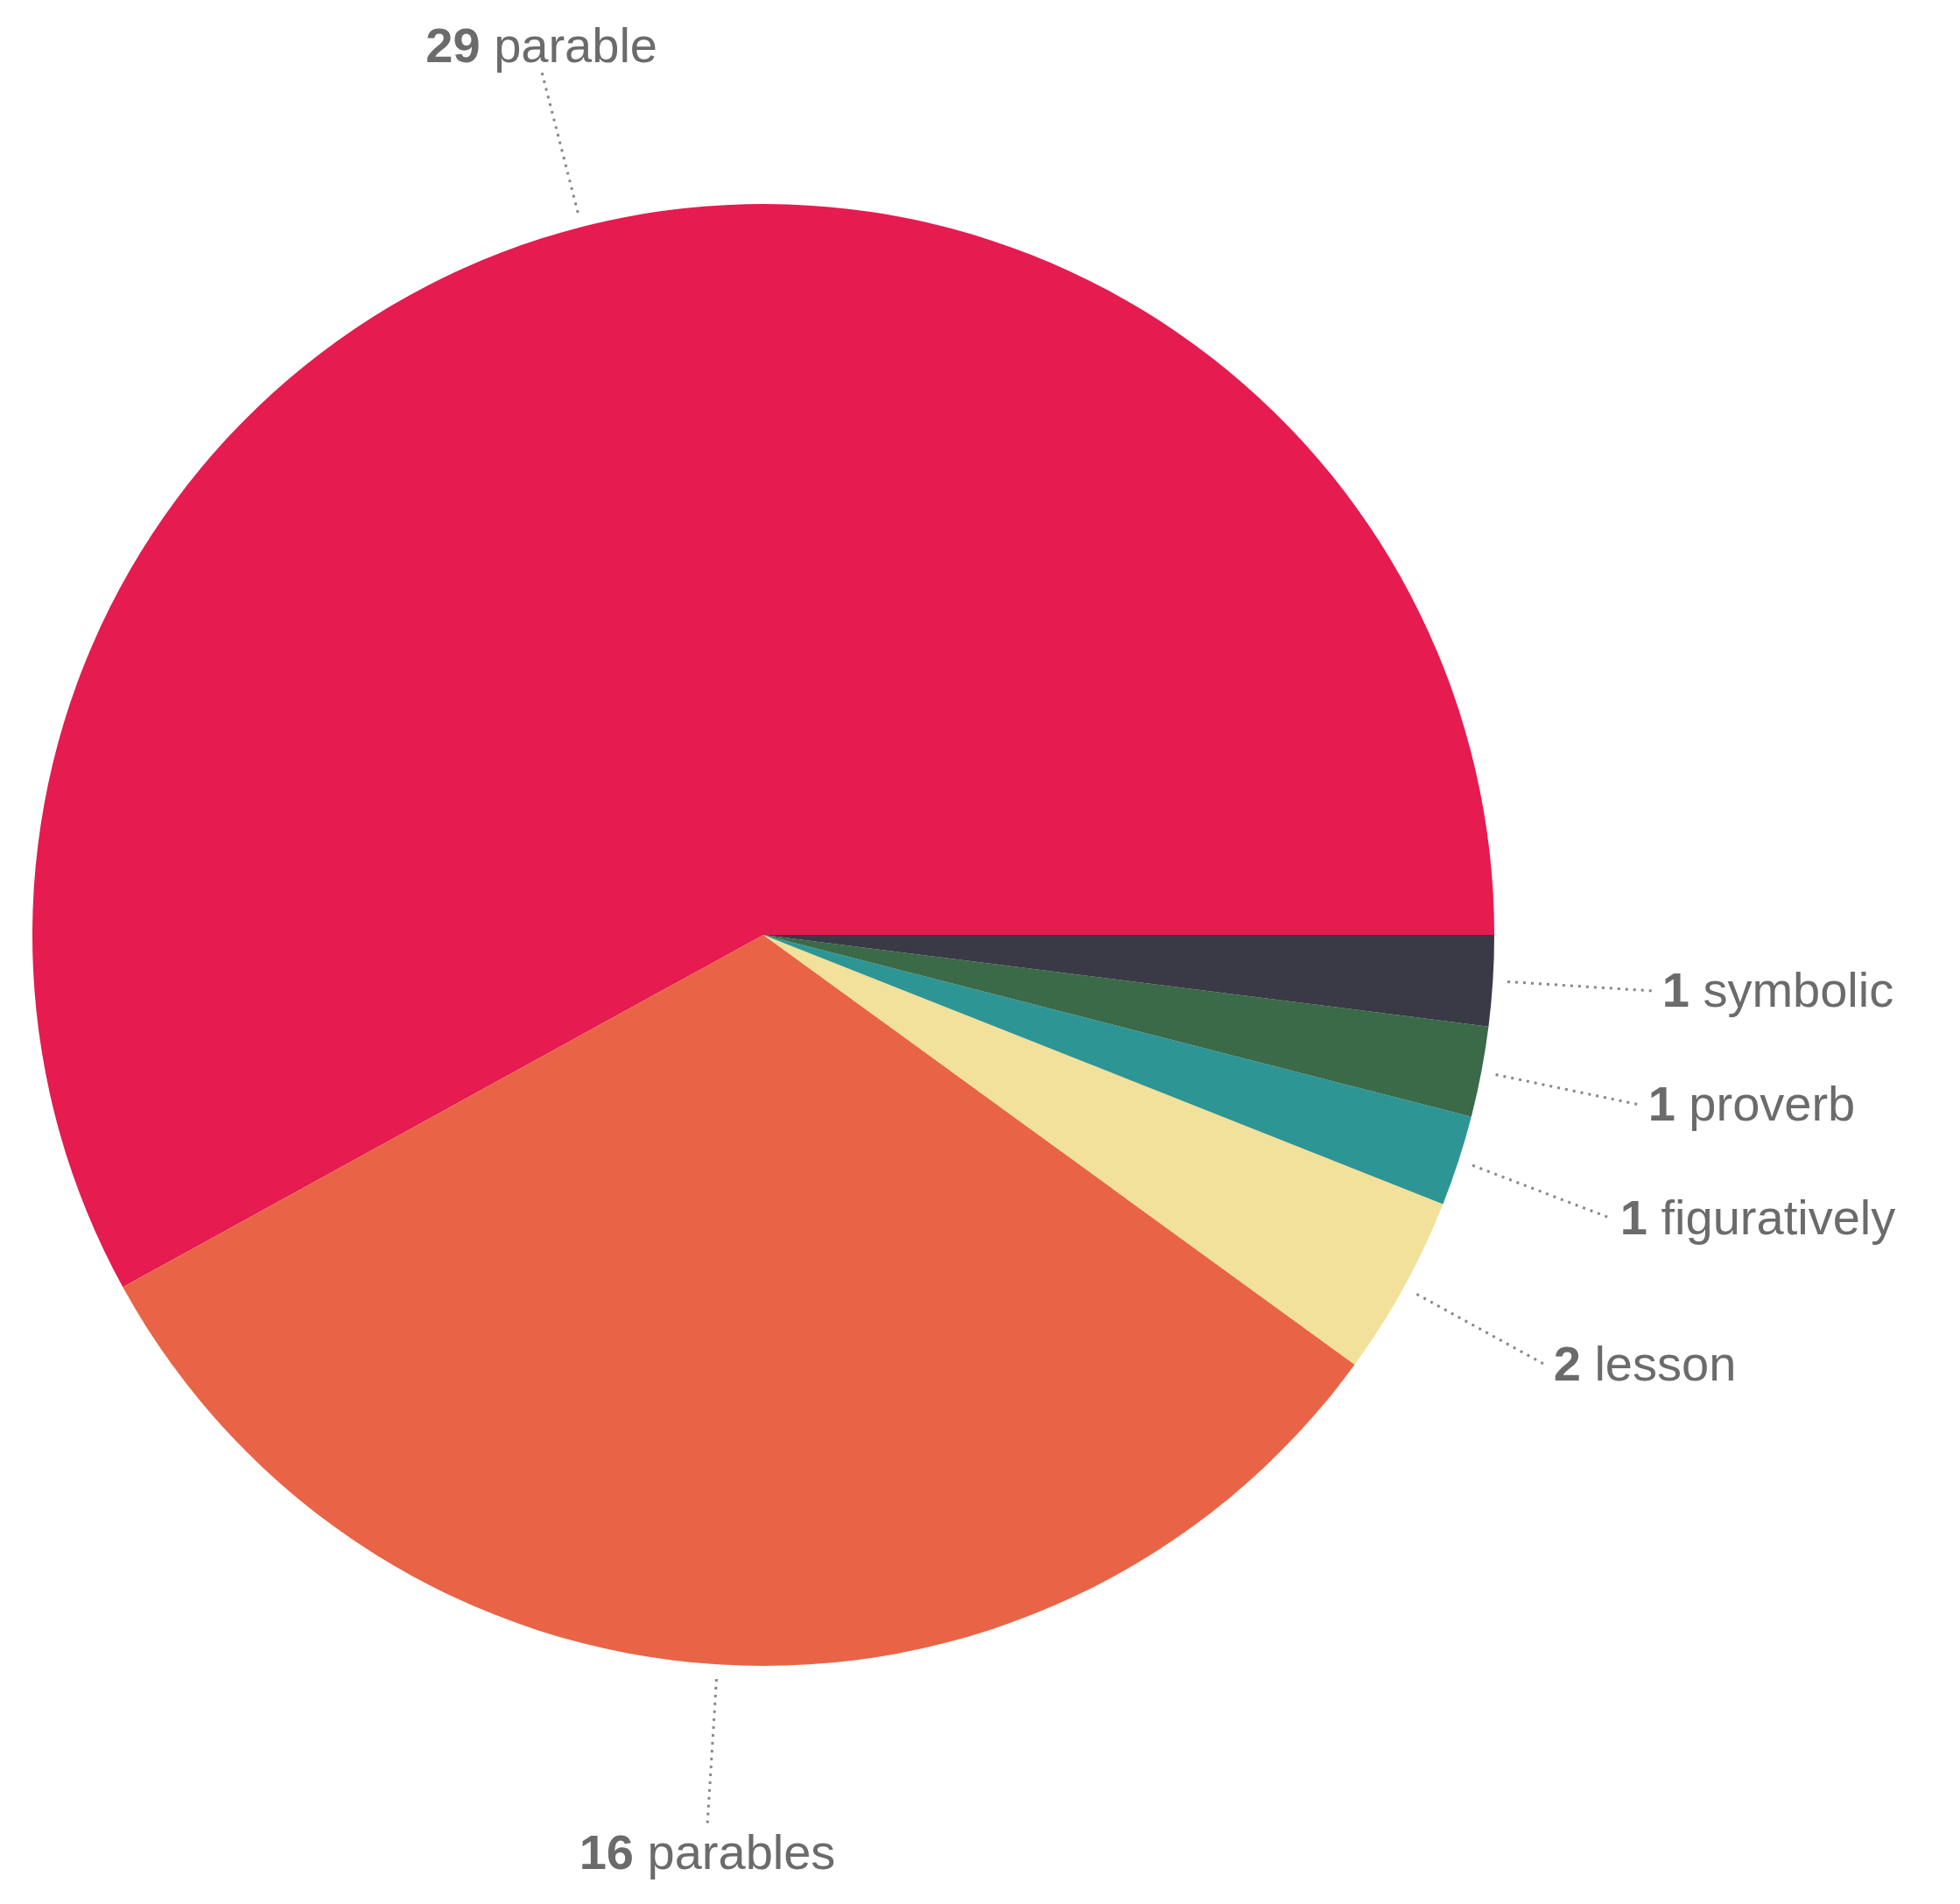 The image size is (1960, 1904). What do you see at coordinates (1567, 1363) in the screenshot?
I see `data-label: 2` at bounding box center [1567, 1363].